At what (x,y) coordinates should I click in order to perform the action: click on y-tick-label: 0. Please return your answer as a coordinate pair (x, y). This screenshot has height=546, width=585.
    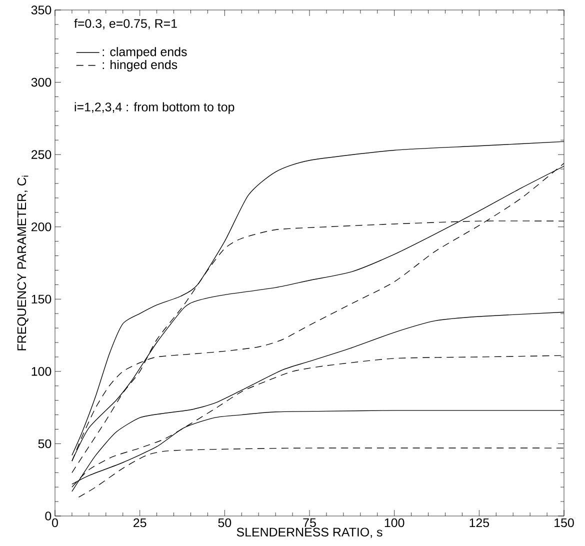
    Looking at the image, I should click on (48, 516).